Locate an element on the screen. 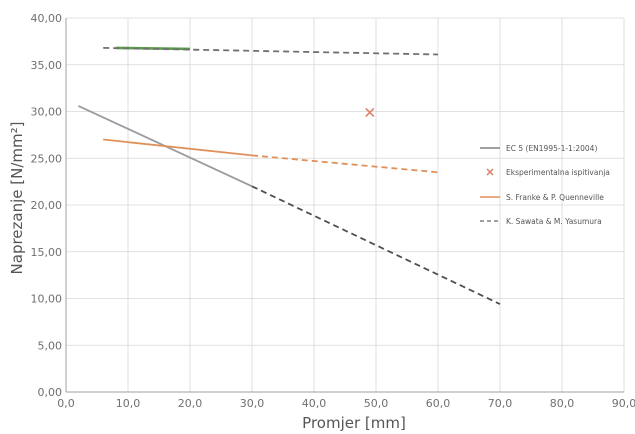  legend-label: Eksperimentalna ispitivanja is located at coordinates (558, 172).